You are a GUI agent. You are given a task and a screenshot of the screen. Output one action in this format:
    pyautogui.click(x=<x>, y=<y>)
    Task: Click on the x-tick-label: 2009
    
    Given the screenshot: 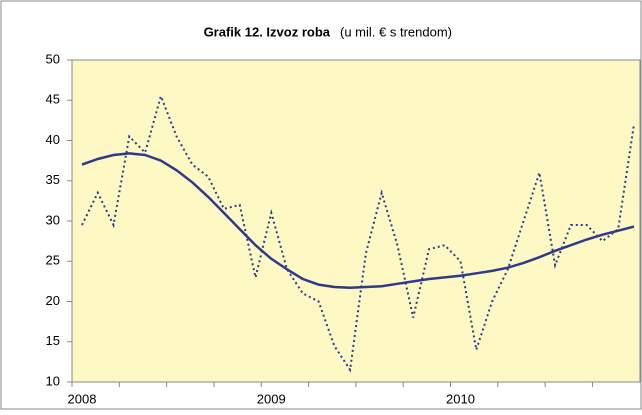 What is the action you would take?
    pyautogui.click(x=271, y=398)
    